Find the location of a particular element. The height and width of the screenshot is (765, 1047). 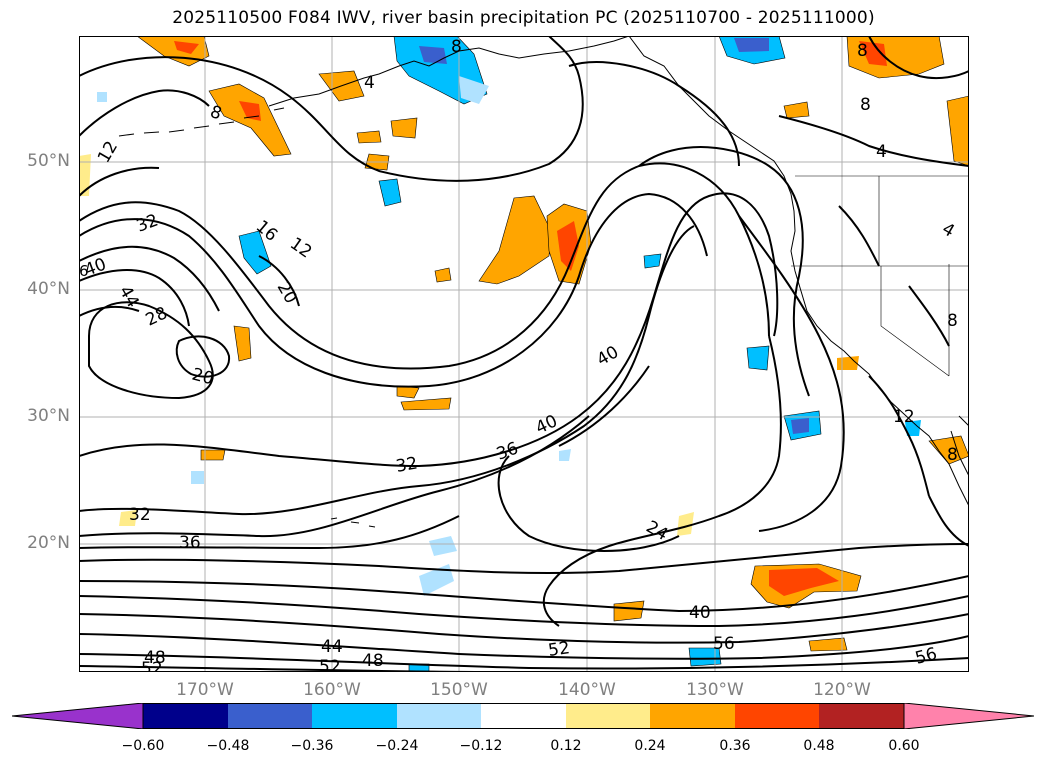

lon-tick-label: 140°W is located at coordinates (587, 690).